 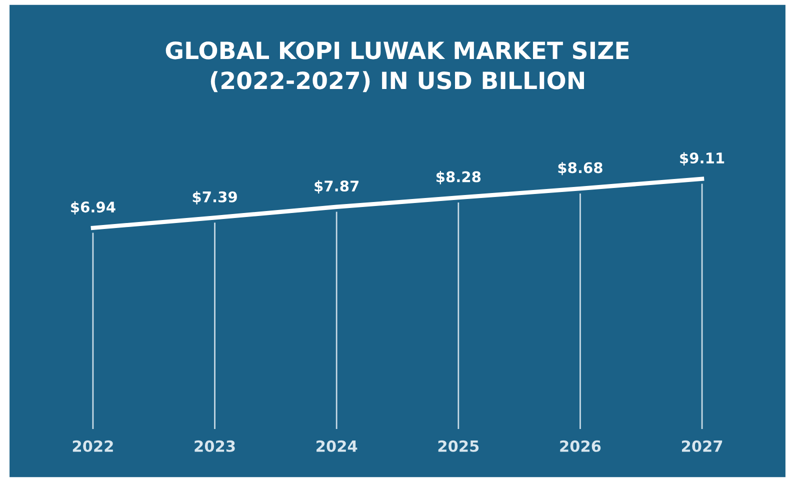 What do you see at coordinates (702, 446) in the screenshot?
I see `x-tick-label: 2027` at bounding box center [702, 446].